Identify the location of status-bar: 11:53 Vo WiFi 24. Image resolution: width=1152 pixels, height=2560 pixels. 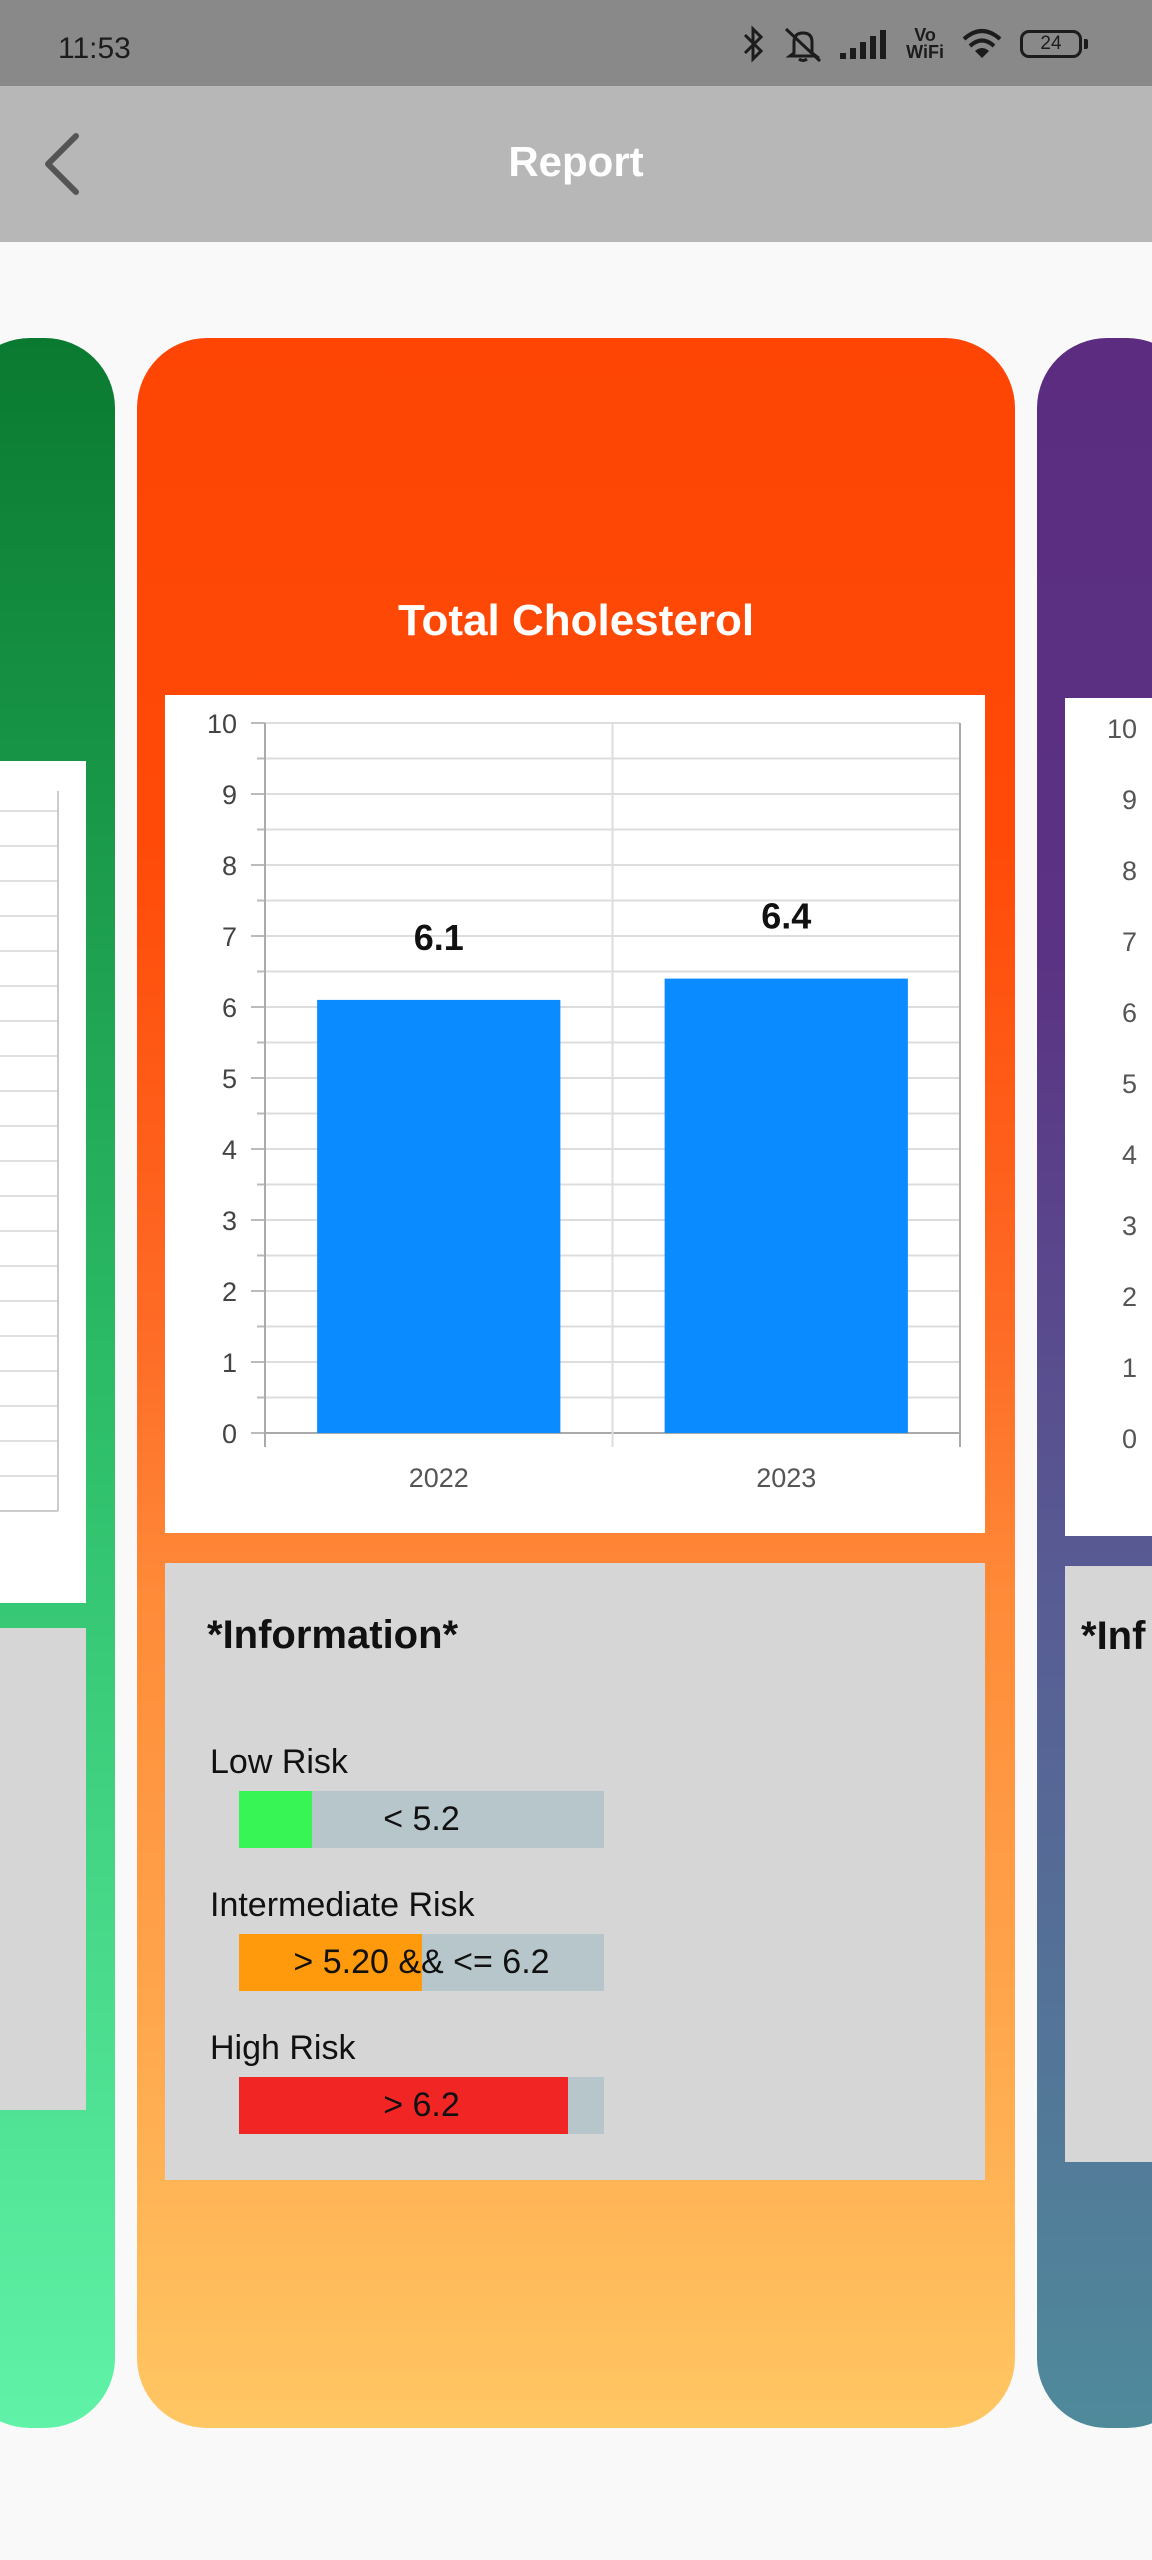
(576, 43).